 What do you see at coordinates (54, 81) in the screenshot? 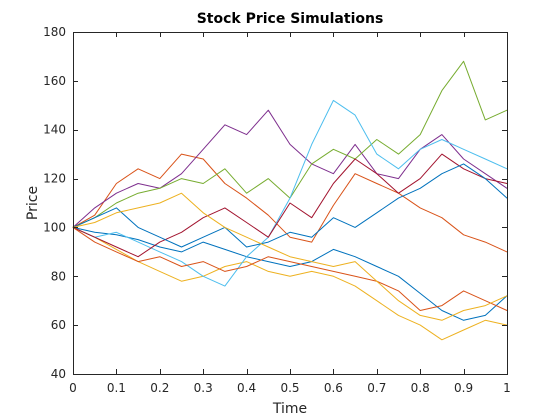
I see `y-tick-label: 160` at bounding box center [54, 81].